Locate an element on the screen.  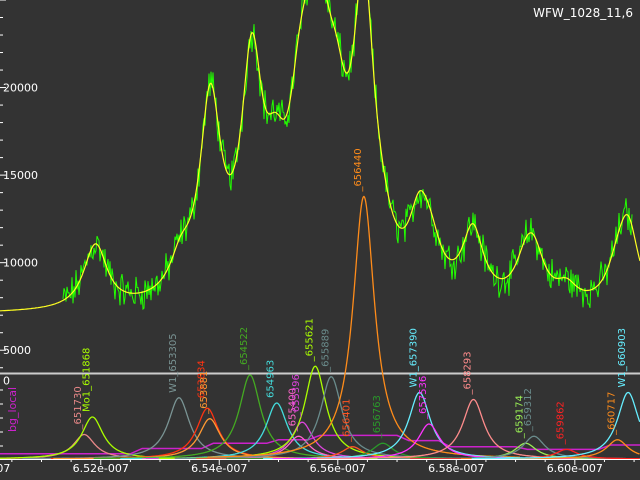
peak-label: _653834 is located at coordinates (201, 382).